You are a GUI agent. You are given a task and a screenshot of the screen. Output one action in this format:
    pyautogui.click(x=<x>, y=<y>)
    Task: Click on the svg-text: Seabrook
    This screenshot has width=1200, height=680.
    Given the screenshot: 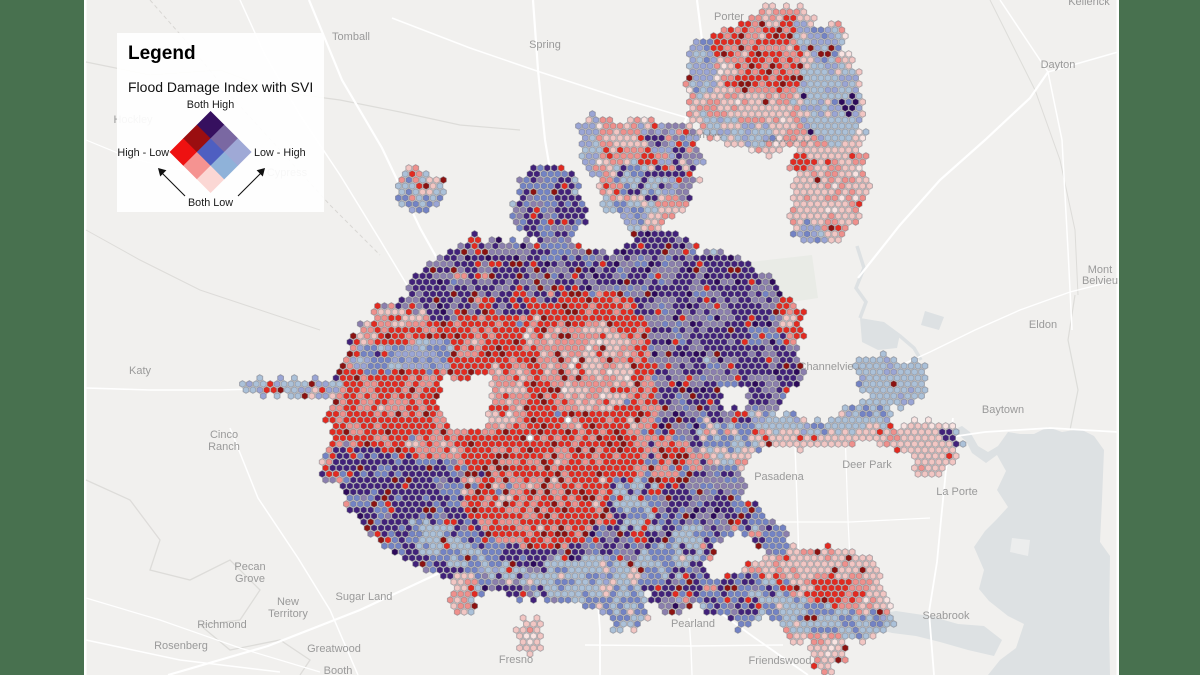 What is the action you would take?
    pyautogui.click(x=946, y=616)
    